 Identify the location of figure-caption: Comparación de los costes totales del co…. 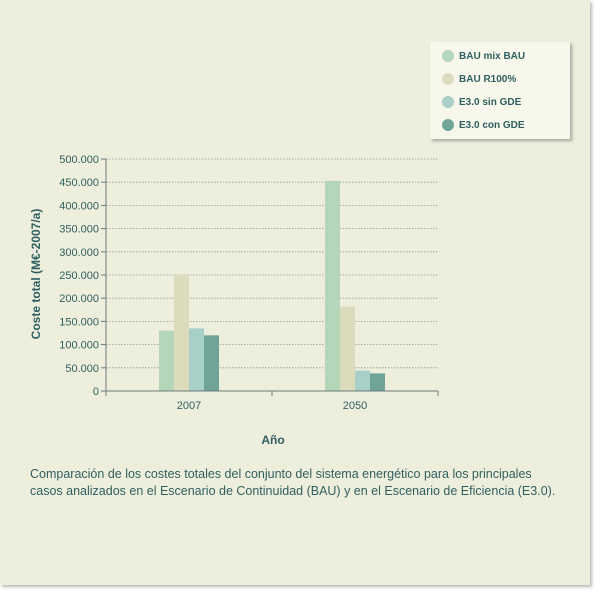
(293, 482).